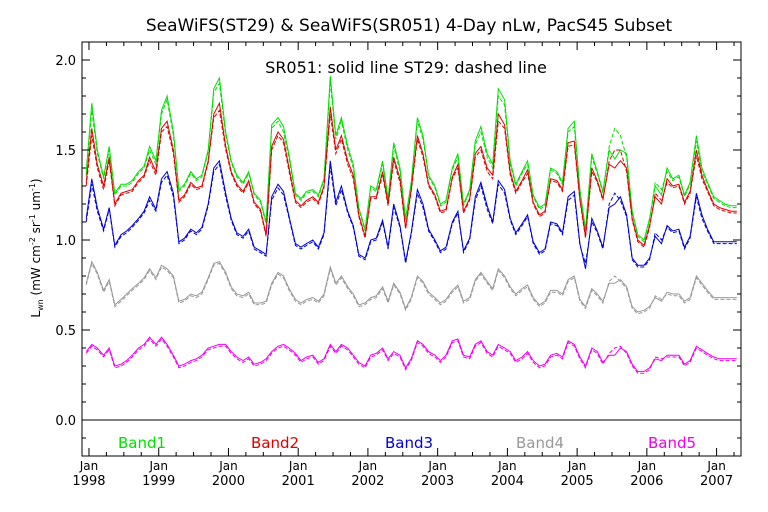 The height and width of the screenshot is (512, 768). I want to click on y-label-rest: (mW cm, so click(36, 272).